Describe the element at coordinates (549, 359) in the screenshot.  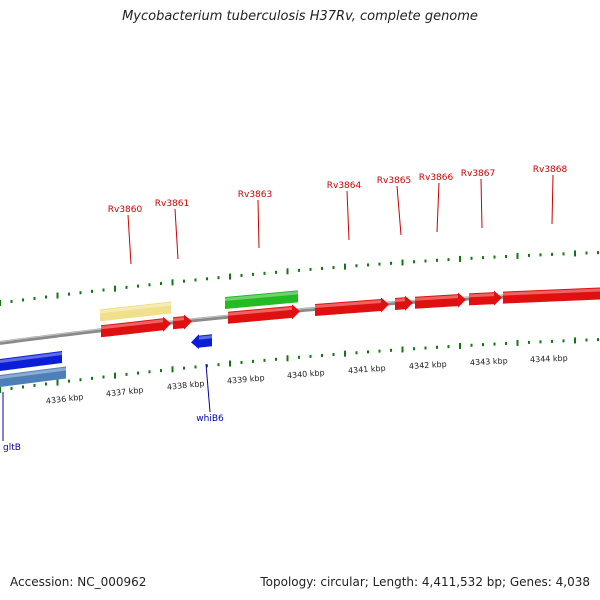
I see `scale-label: 4344 kbp` at that location.